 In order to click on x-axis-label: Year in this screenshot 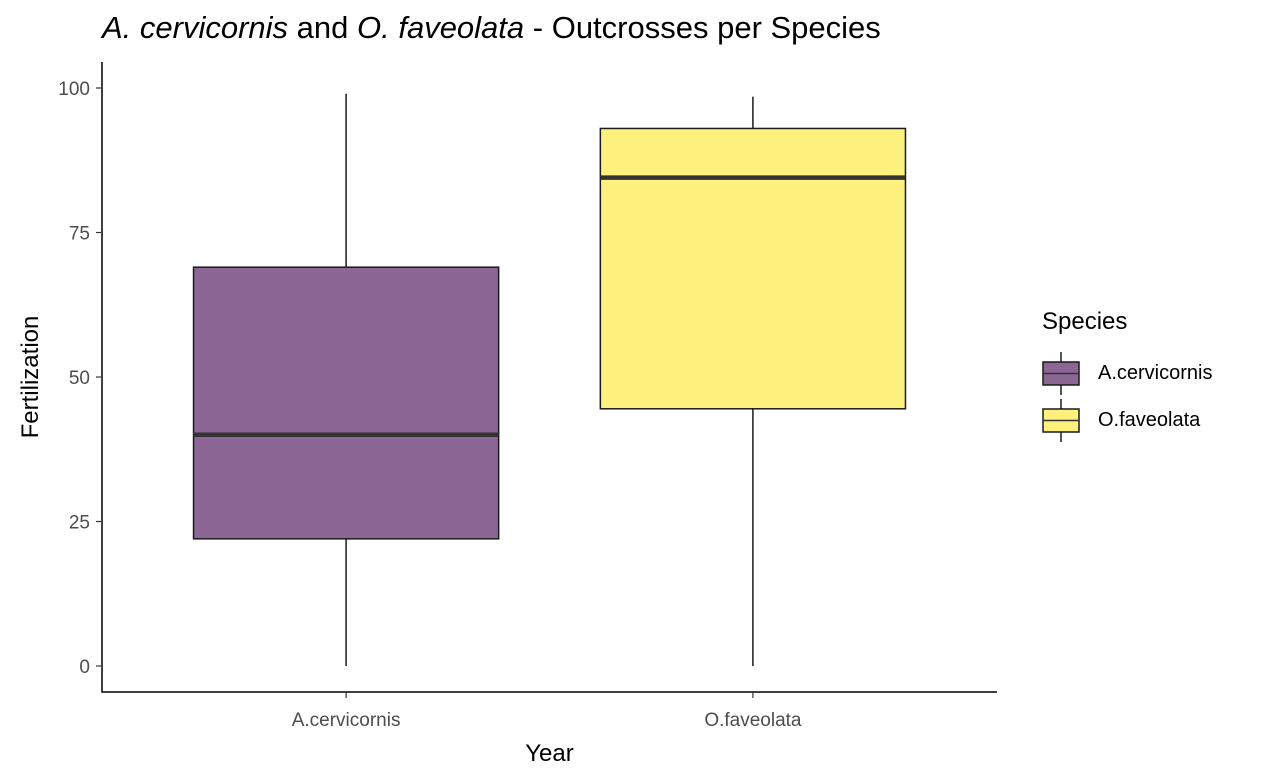, I will do `click(549, 753)`.